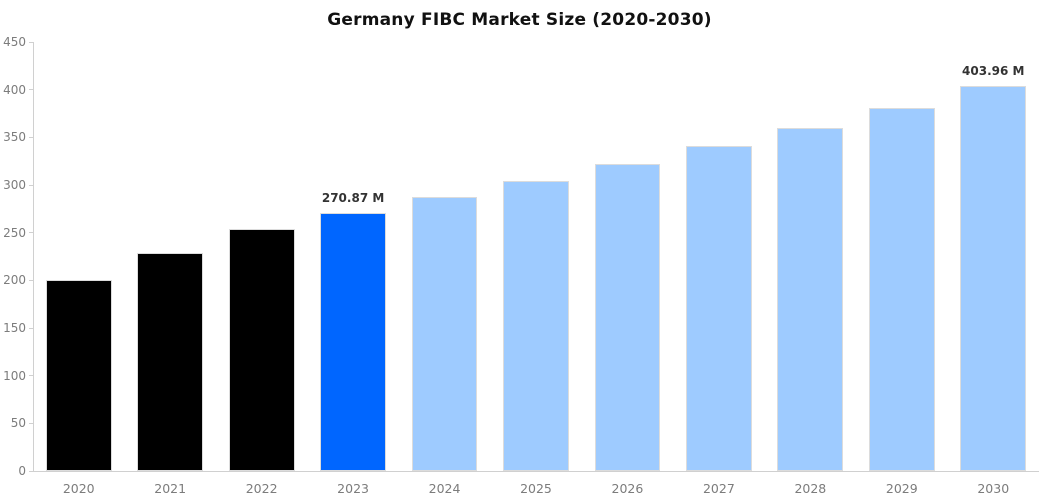 The width and height of the screenshot is (1039, 500). What do you see at coordinates (33, 256) in the screenshot?
I see `y-axis-line` at bounding box center [33, 256].